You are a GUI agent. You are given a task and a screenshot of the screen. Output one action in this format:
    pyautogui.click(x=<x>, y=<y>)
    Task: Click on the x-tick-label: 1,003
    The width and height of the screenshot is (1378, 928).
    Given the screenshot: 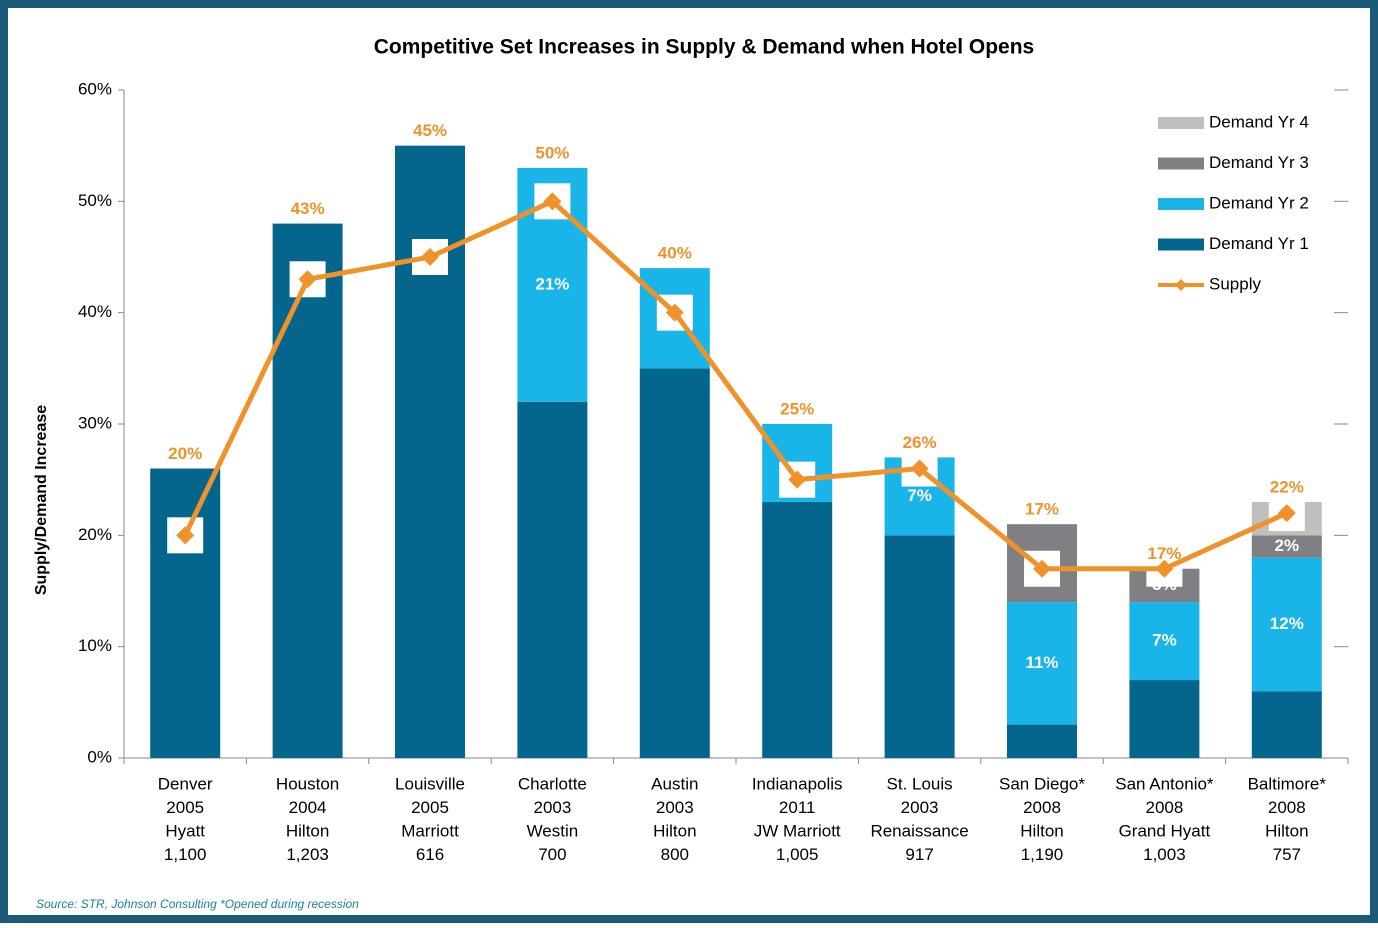 What is the action you would take?
    pyautogui.click(x=1164, y=854)
    